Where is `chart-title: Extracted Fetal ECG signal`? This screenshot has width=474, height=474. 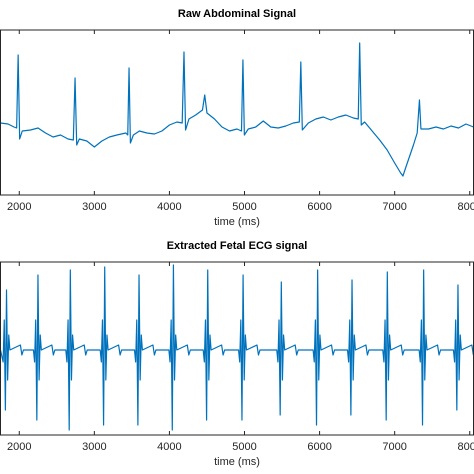
chart-title: Extracted Fetal ECG signal is located at coordinates (237, 246).